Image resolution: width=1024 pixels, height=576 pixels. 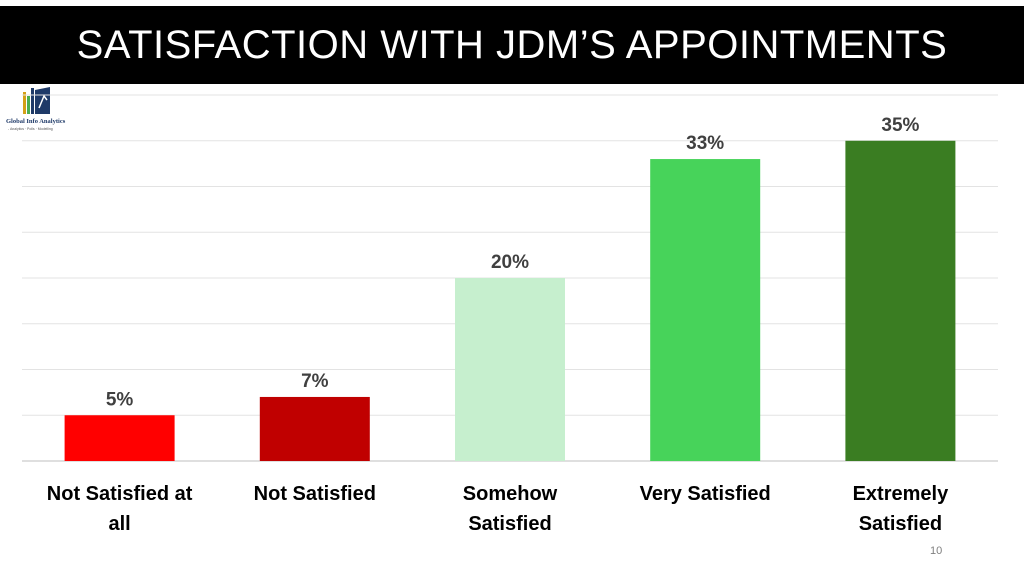 I want to click on category-label: Extremely, so click(x=901, y=494).